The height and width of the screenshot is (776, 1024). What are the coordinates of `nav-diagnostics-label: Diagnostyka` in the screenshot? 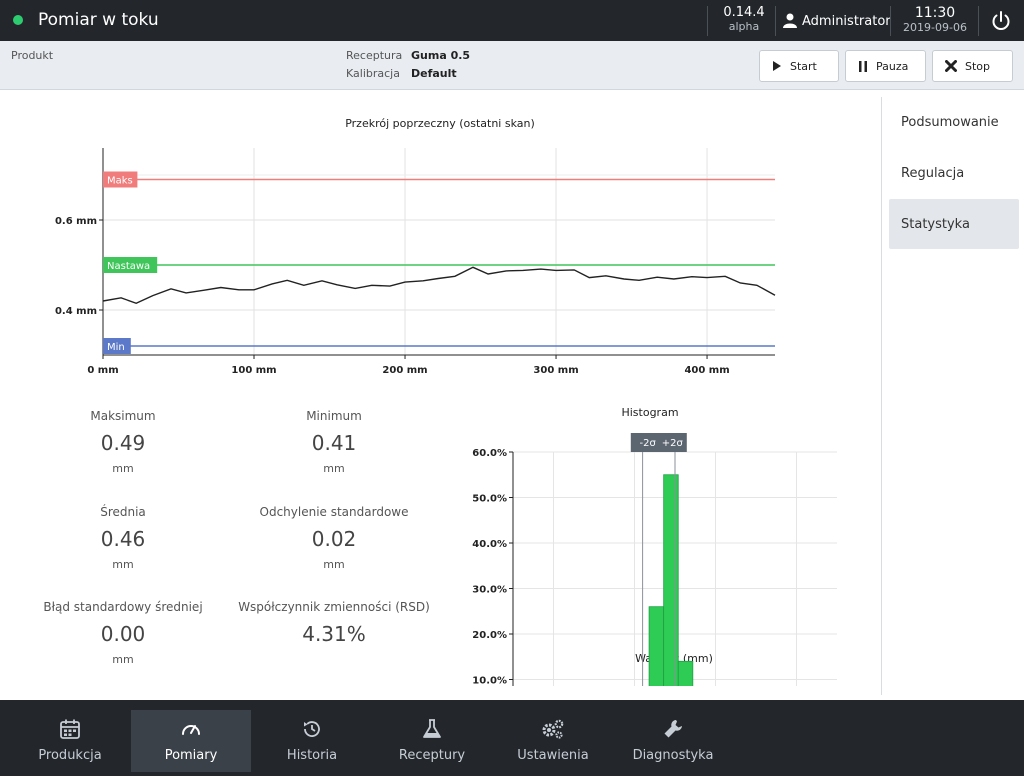 It's located at (673, 755).